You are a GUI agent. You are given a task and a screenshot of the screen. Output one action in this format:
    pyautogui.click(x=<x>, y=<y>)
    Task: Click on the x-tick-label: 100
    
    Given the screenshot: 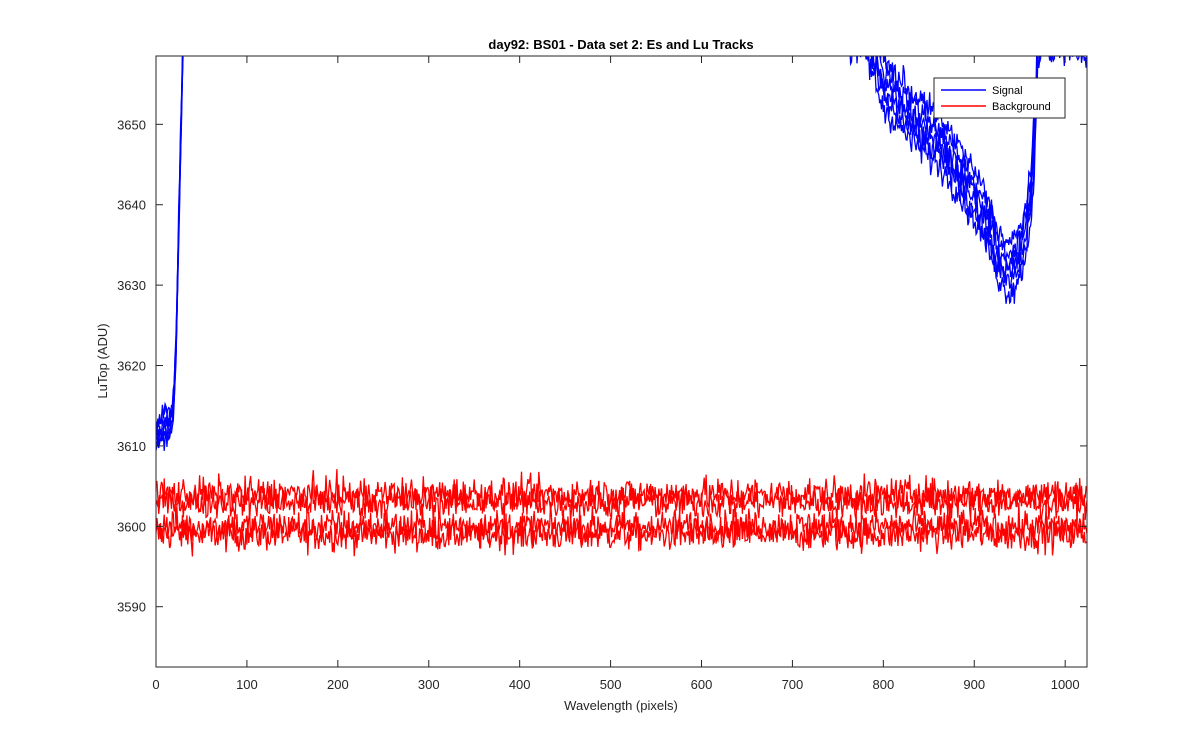 What is the action you would take?
    pyautogui.click(x=247, y=684)
    